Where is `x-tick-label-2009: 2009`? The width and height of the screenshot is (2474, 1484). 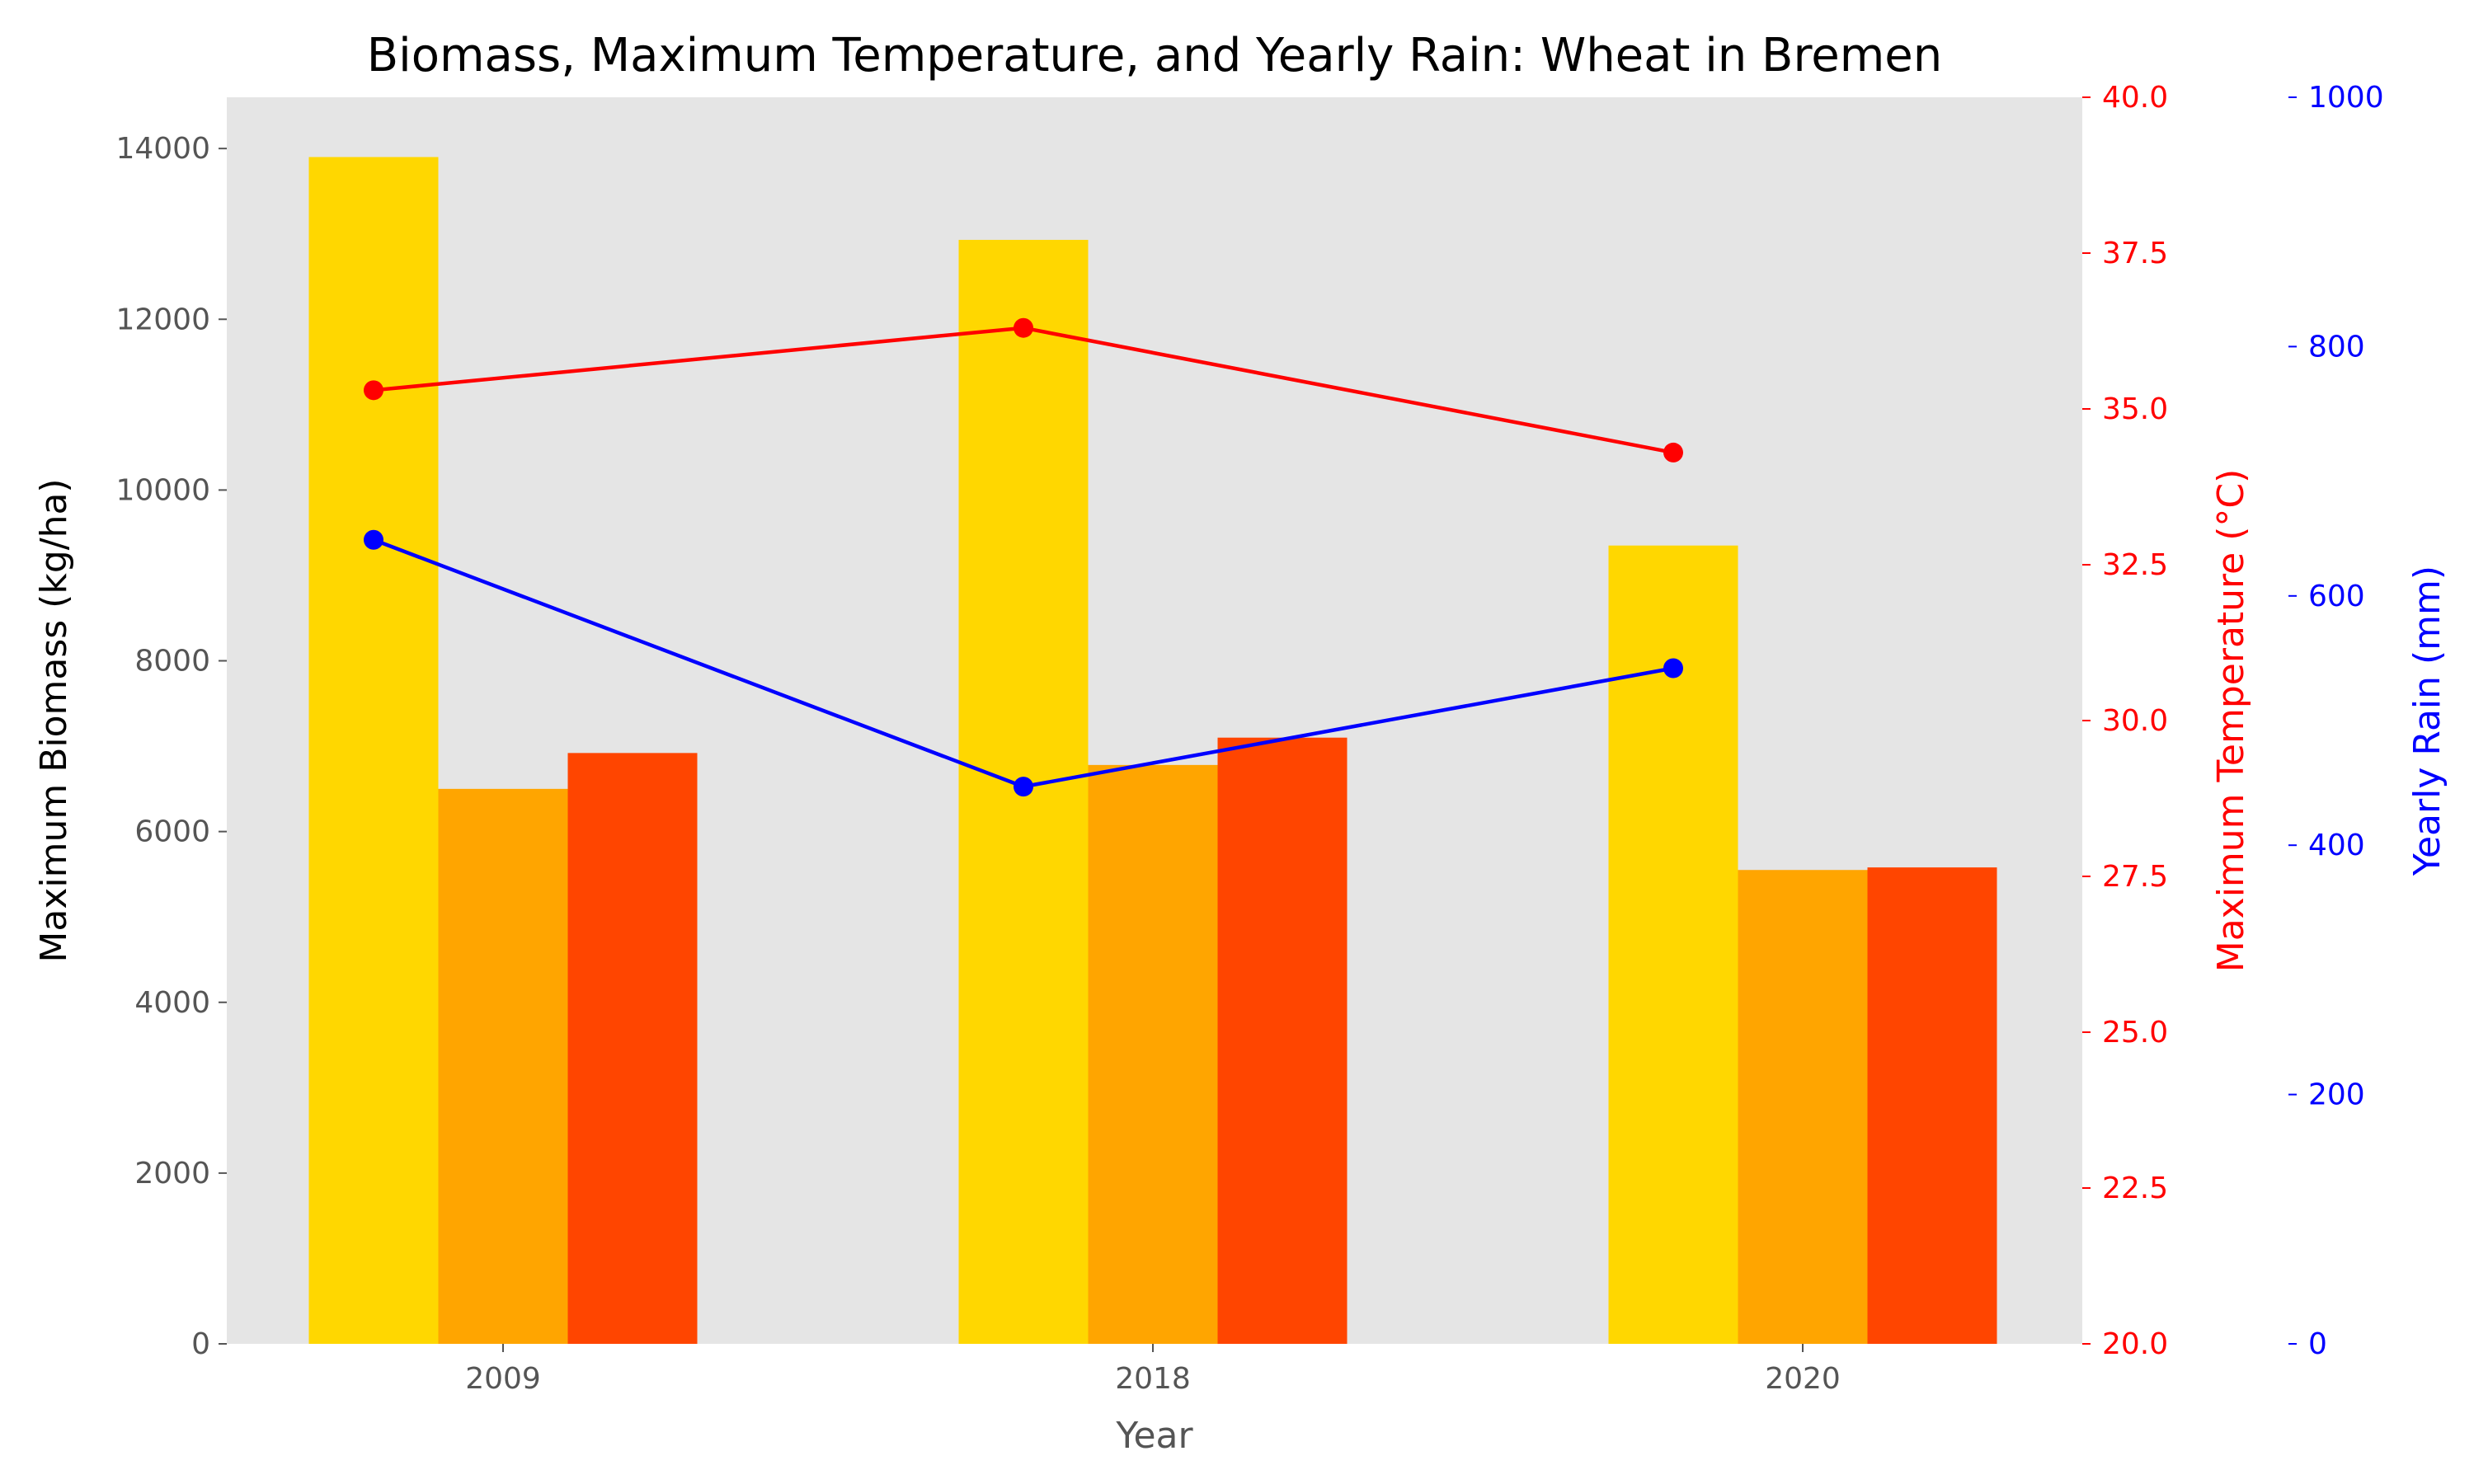
x-tick-label-2009: 2009 is located at coordinates (503, 1379).